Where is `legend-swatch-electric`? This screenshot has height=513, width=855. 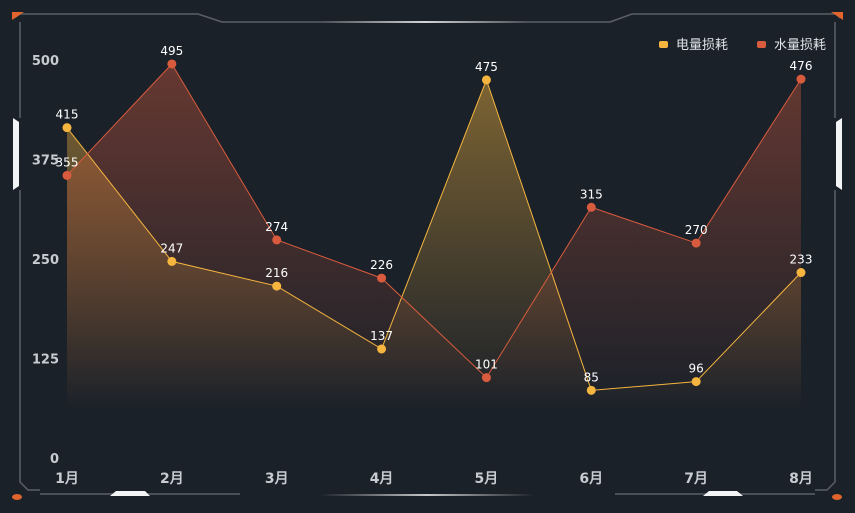 legend-swatch-electric is located at coordinates (663, 44).